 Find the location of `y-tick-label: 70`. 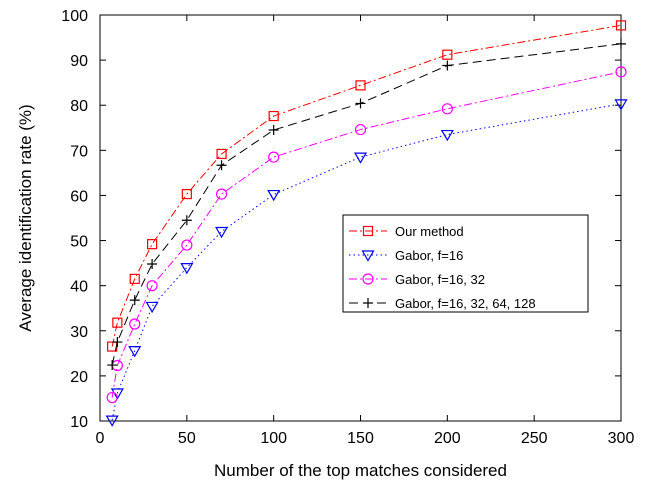

y-tick-label: 70 is located at coordinates (79, 151).